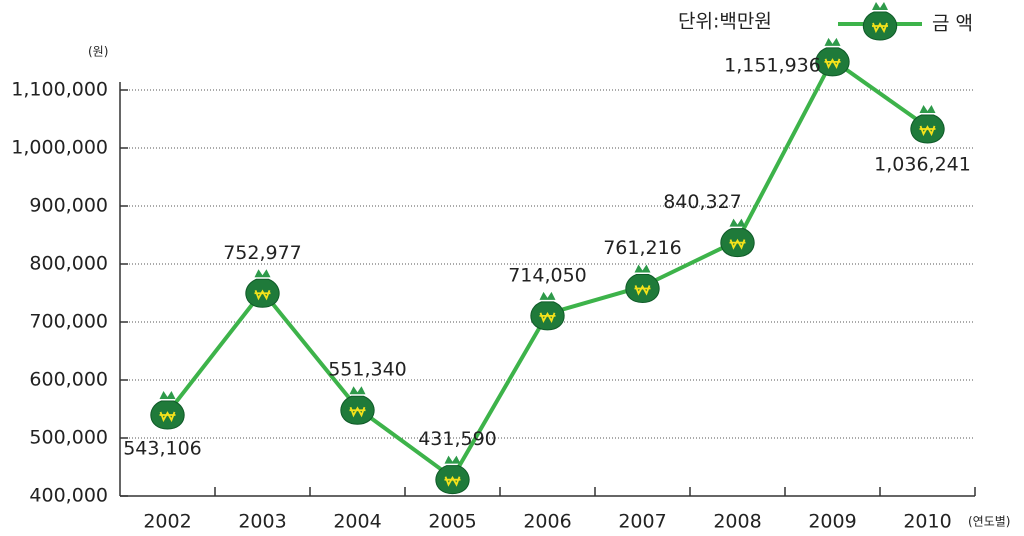 This screenshot has width=1024, height=536. What do you see at coordinates (162, 448) in the screenshot?
I see `value-label: 543,106` at bounding box center [162, 448].